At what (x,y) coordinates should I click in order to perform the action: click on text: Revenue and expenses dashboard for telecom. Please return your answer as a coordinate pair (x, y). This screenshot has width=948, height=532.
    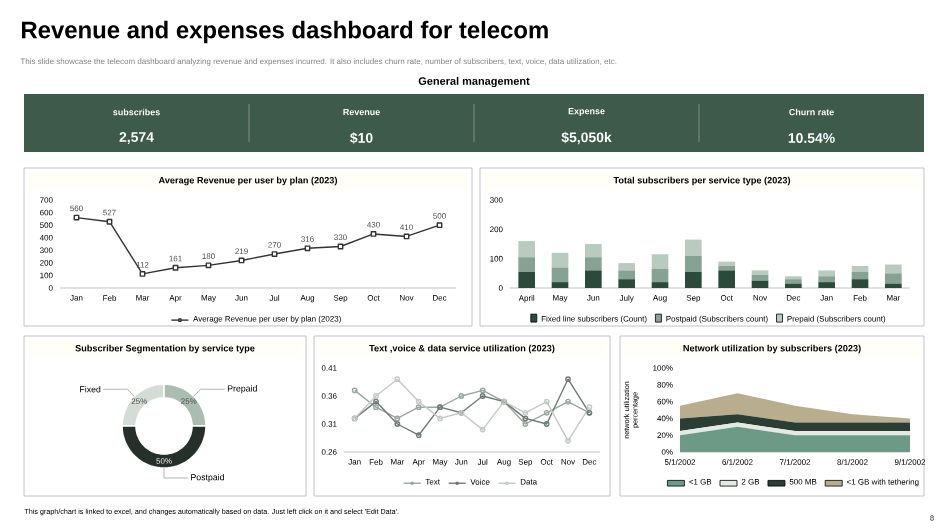
    Looking at the image, I should click on (285, 32).